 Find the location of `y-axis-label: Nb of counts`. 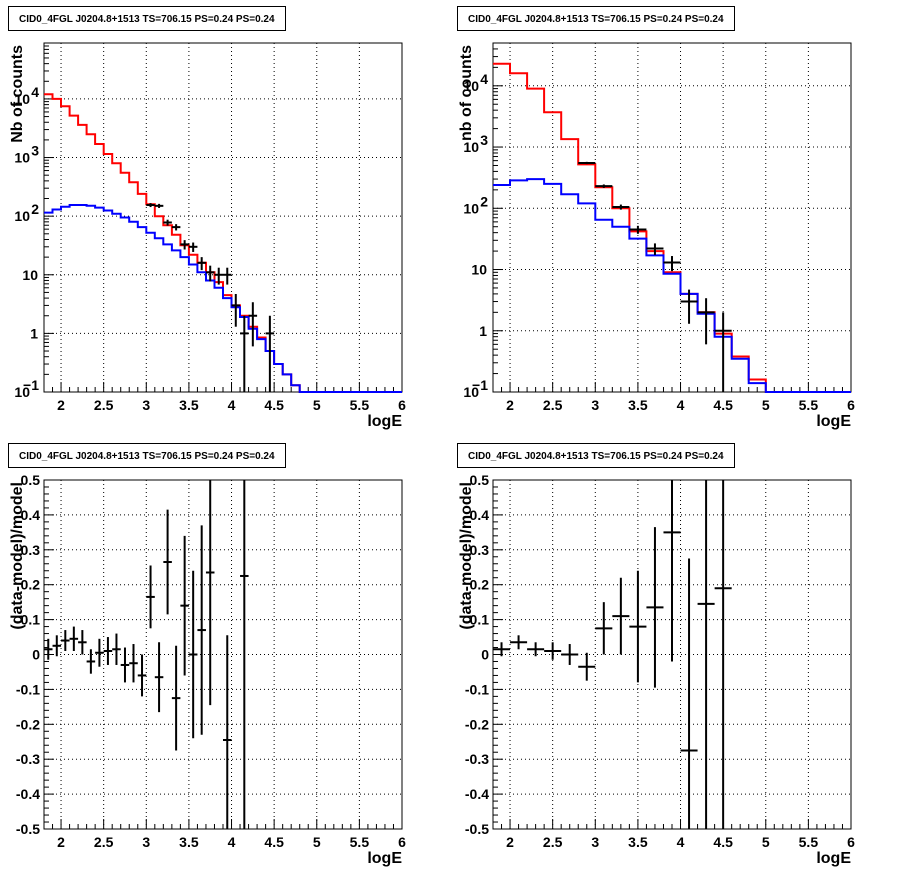

y-axis-label: Nb of counts is located at coordinates (17, 94).